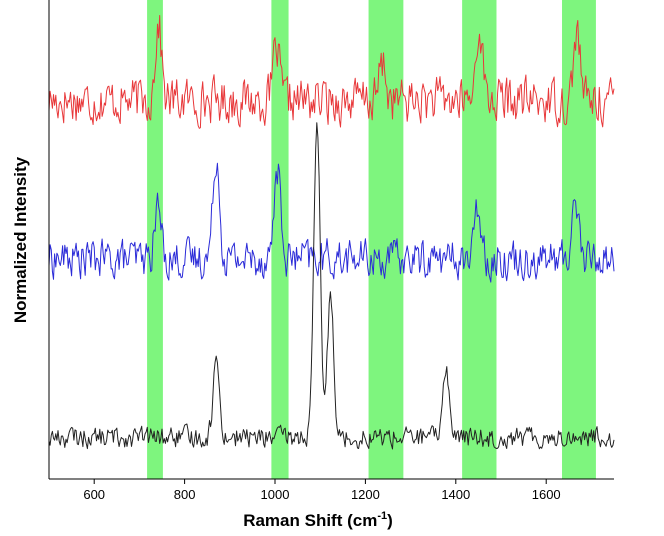 This screenshot has height=536, width=664. I want to click on x-tick-labels: 600 800 1000 1200 1400 1600, so click(322, 490).